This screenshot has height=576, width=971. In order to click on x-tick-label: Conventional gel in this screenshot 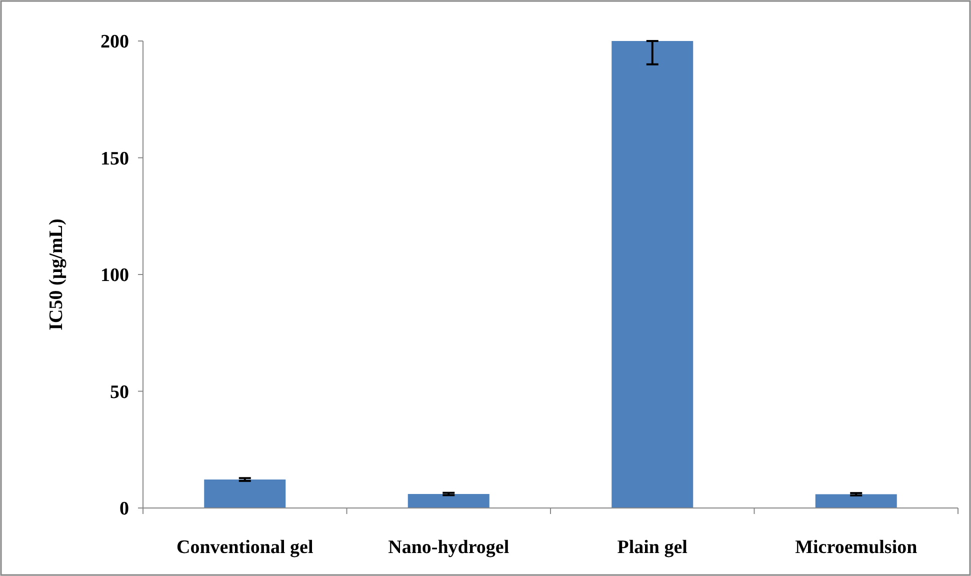, I will do `click(245, 547)`.